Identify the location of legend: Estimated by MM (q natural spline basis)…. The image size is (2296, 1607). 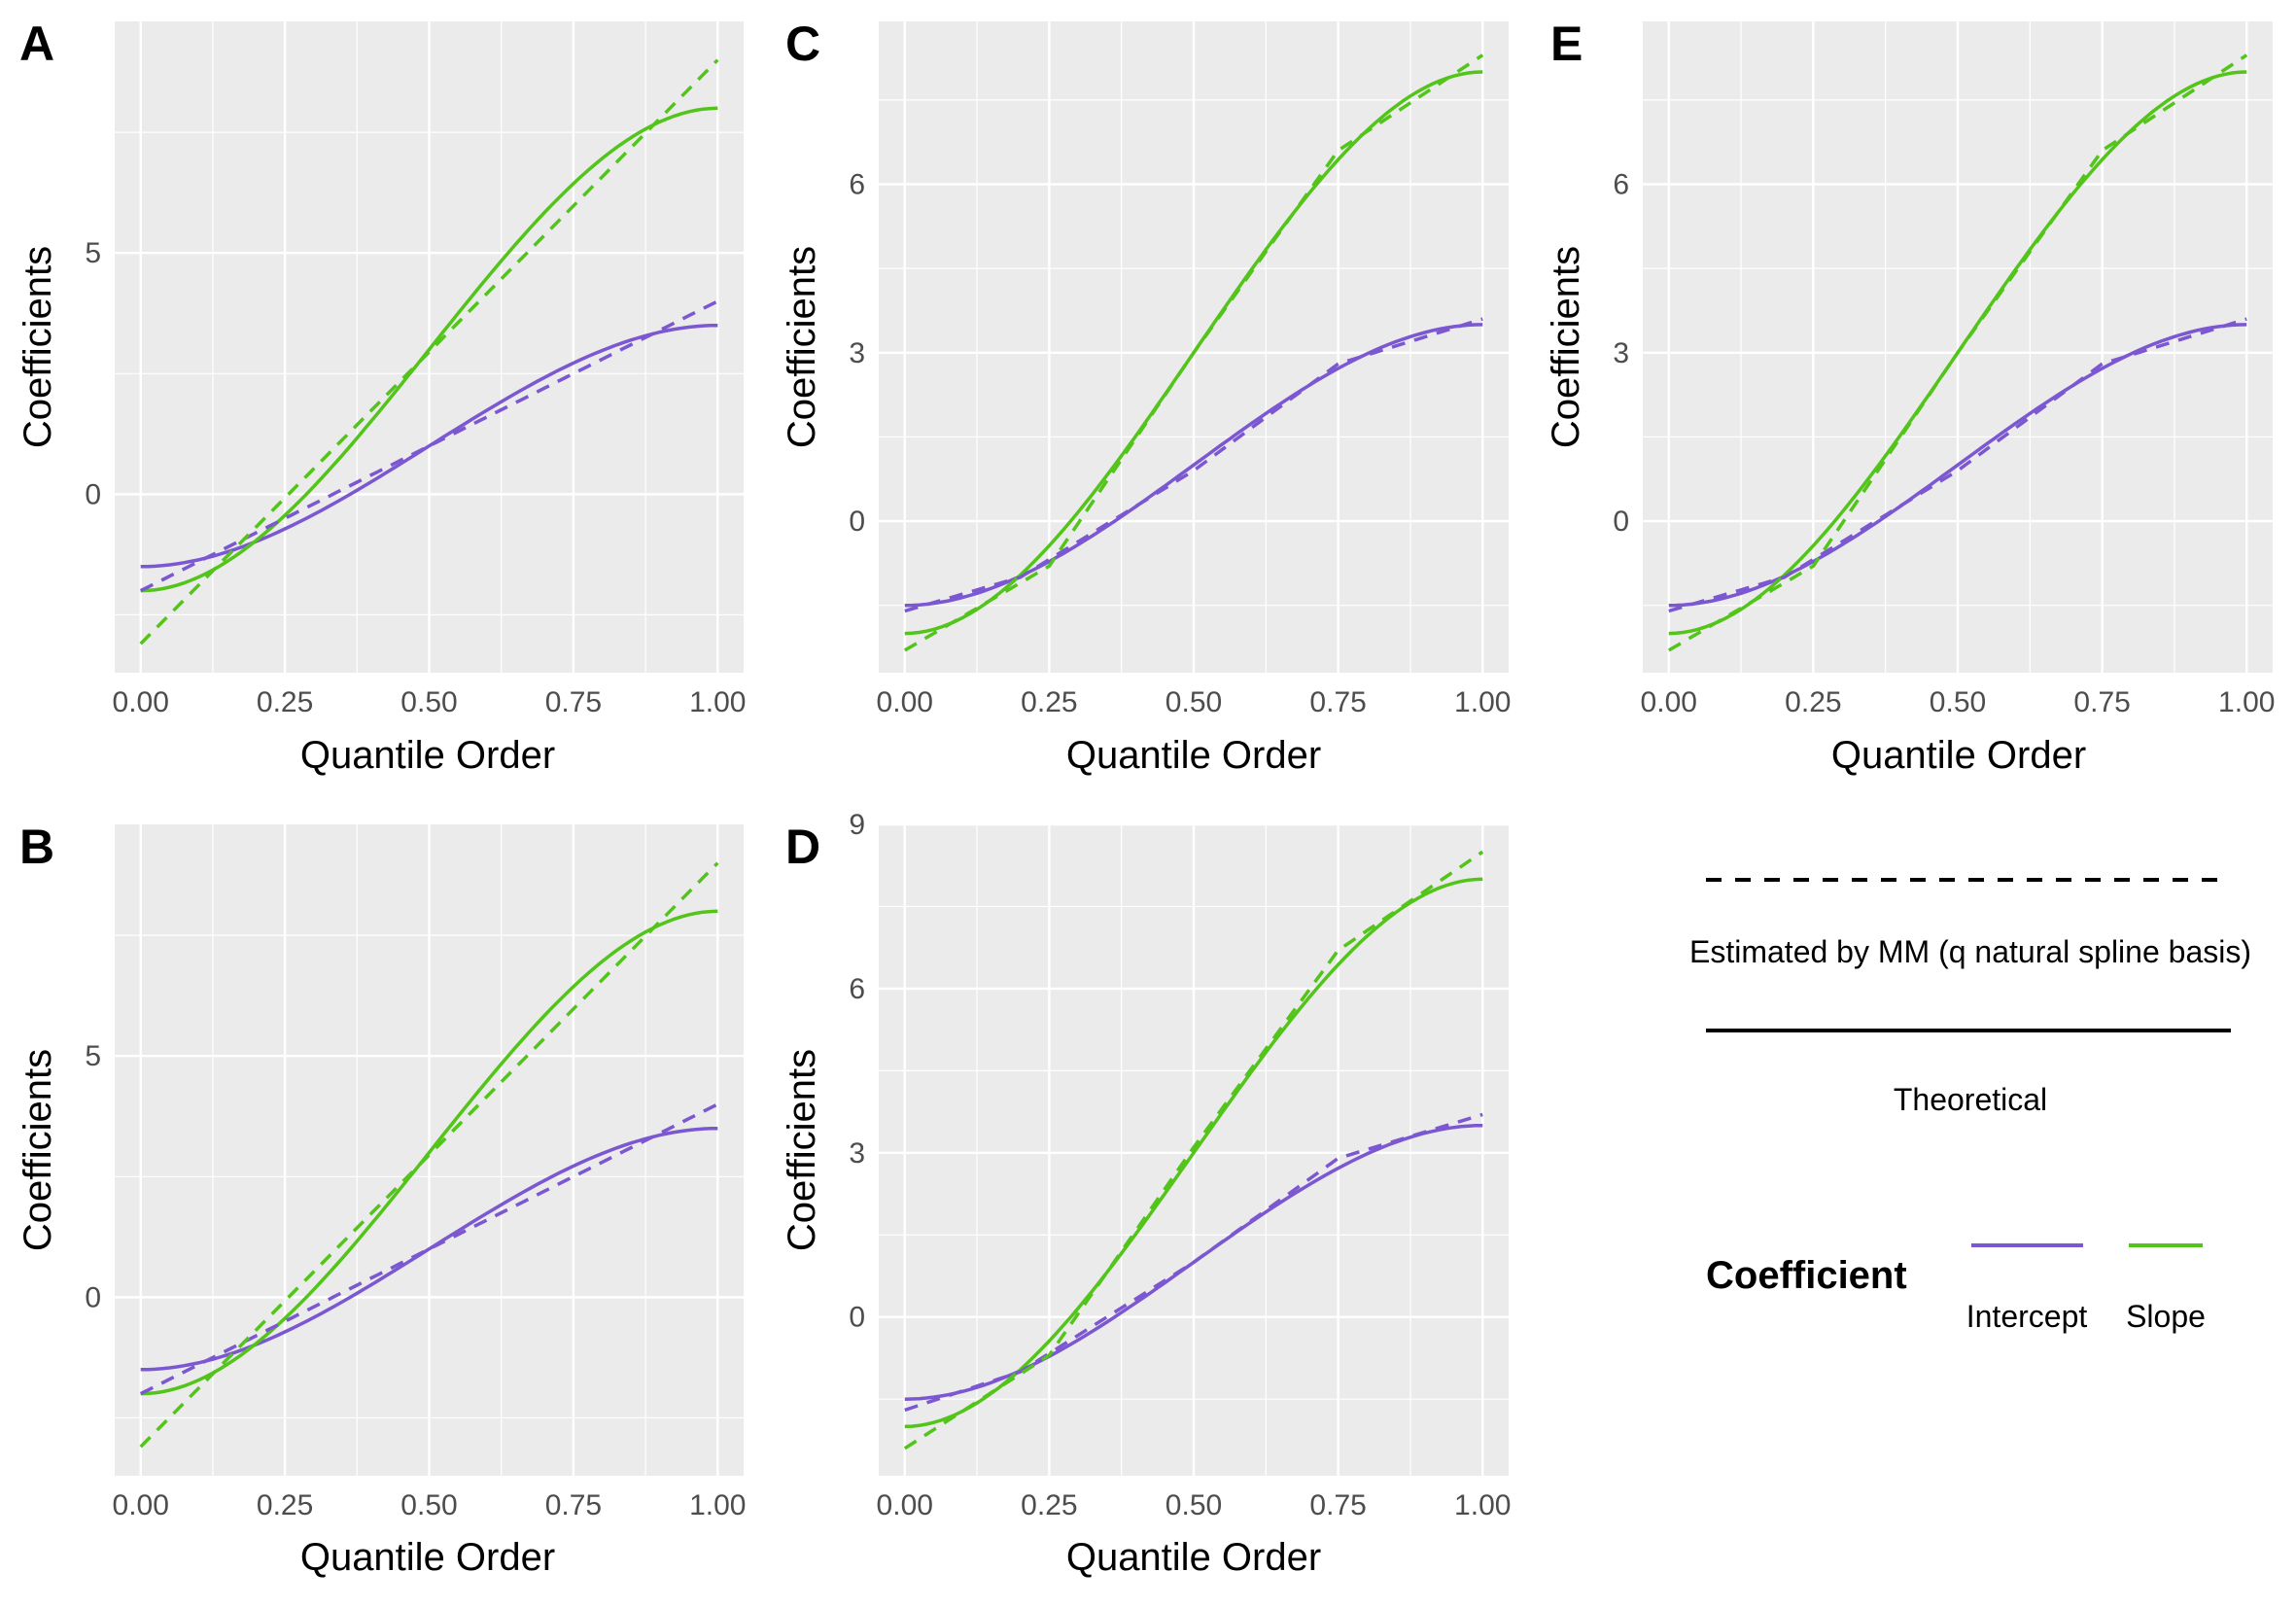
(1970, 1106).